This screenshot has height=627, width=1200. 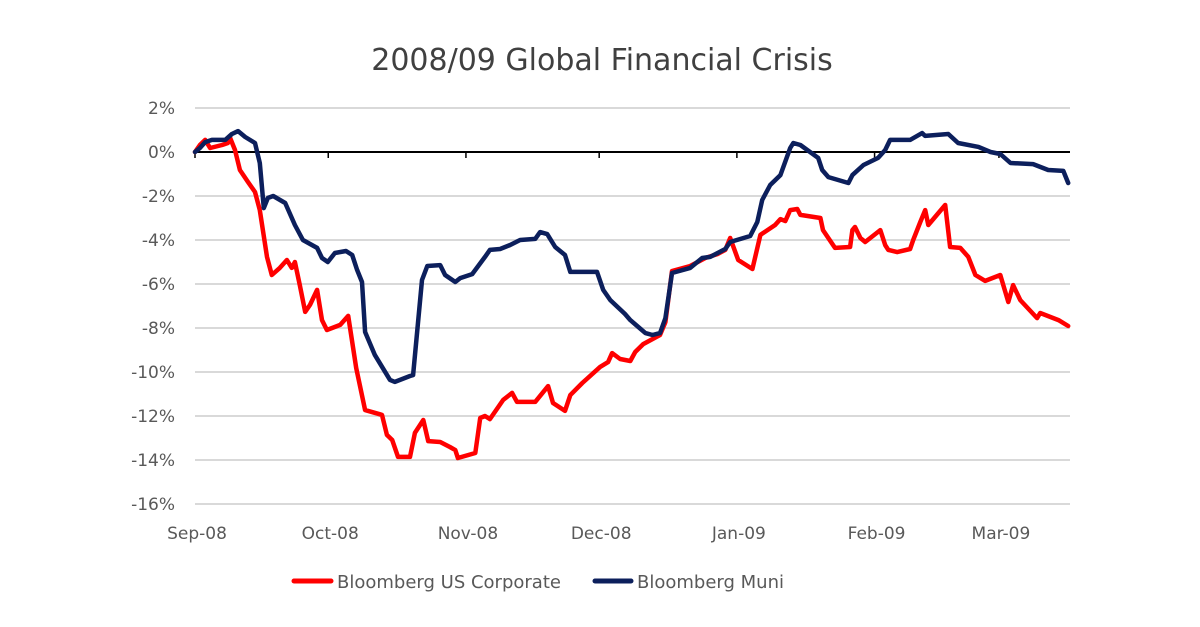 What do you see at coordinates (158, 329) in the screenshot?
I see `y-tick-label: -8%` at bounding box center [158, 329].